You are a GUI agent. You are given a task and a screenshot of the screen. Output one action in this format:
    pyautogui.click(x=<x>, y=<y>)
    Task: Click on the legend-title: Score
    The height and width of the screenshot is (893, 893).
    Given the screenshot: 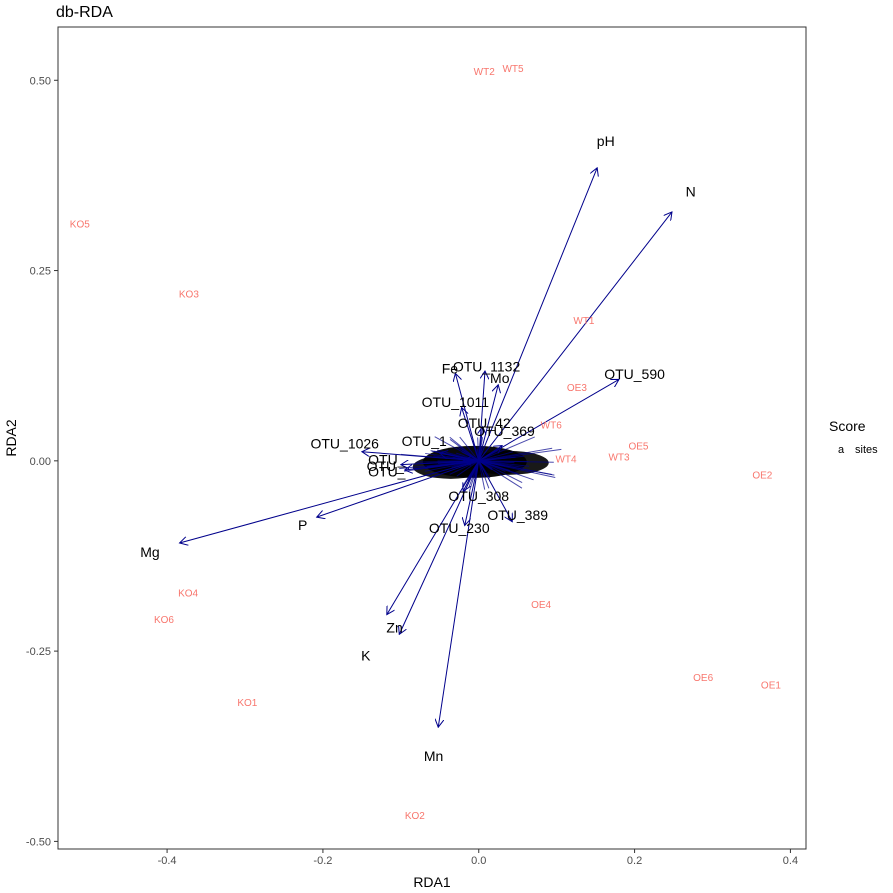 What is the action you would take?
    pyautogui.click(x=847, y=426)
    